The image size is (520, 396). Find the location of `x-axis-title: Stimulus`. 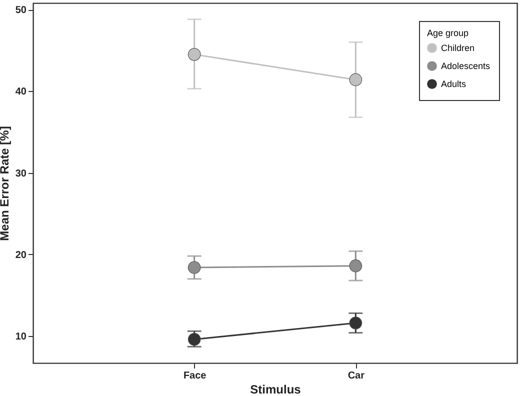

x-axis-title: Stimulus is located at coordinates (276, 389).